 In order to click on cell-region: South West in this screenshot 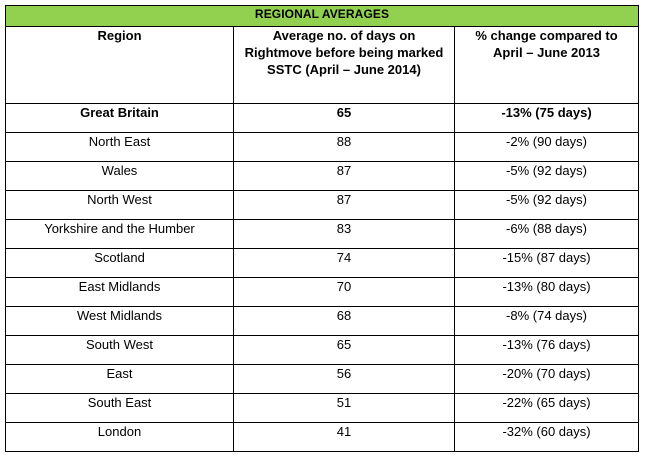, I will do `click(119, 350)`.